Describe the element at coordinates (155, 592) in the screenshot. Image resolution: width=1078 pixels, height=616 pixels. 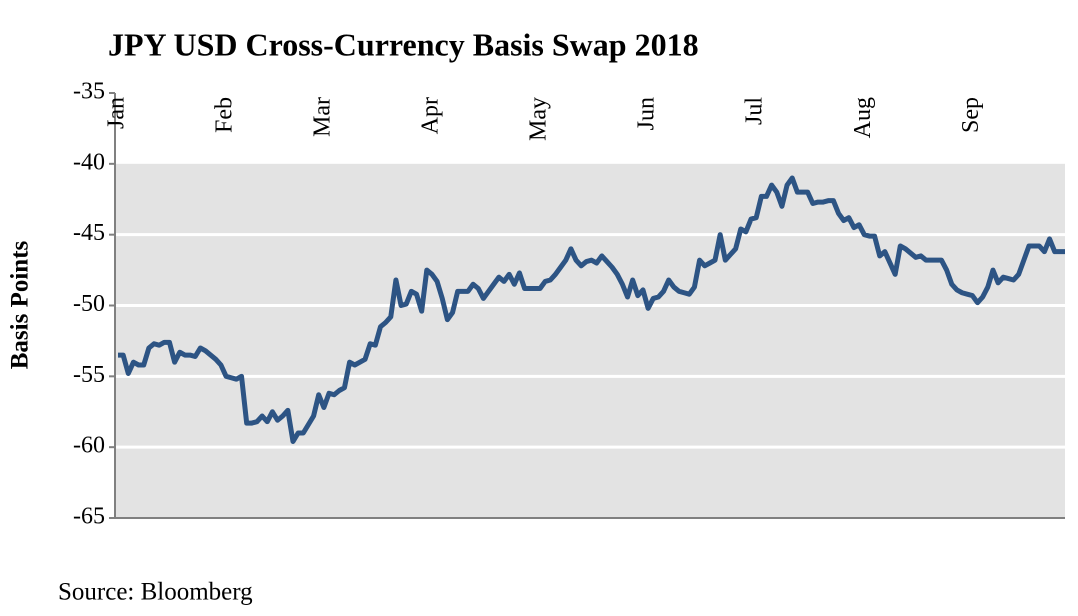
I see `source-note: Source: Bloomberg` at that location.